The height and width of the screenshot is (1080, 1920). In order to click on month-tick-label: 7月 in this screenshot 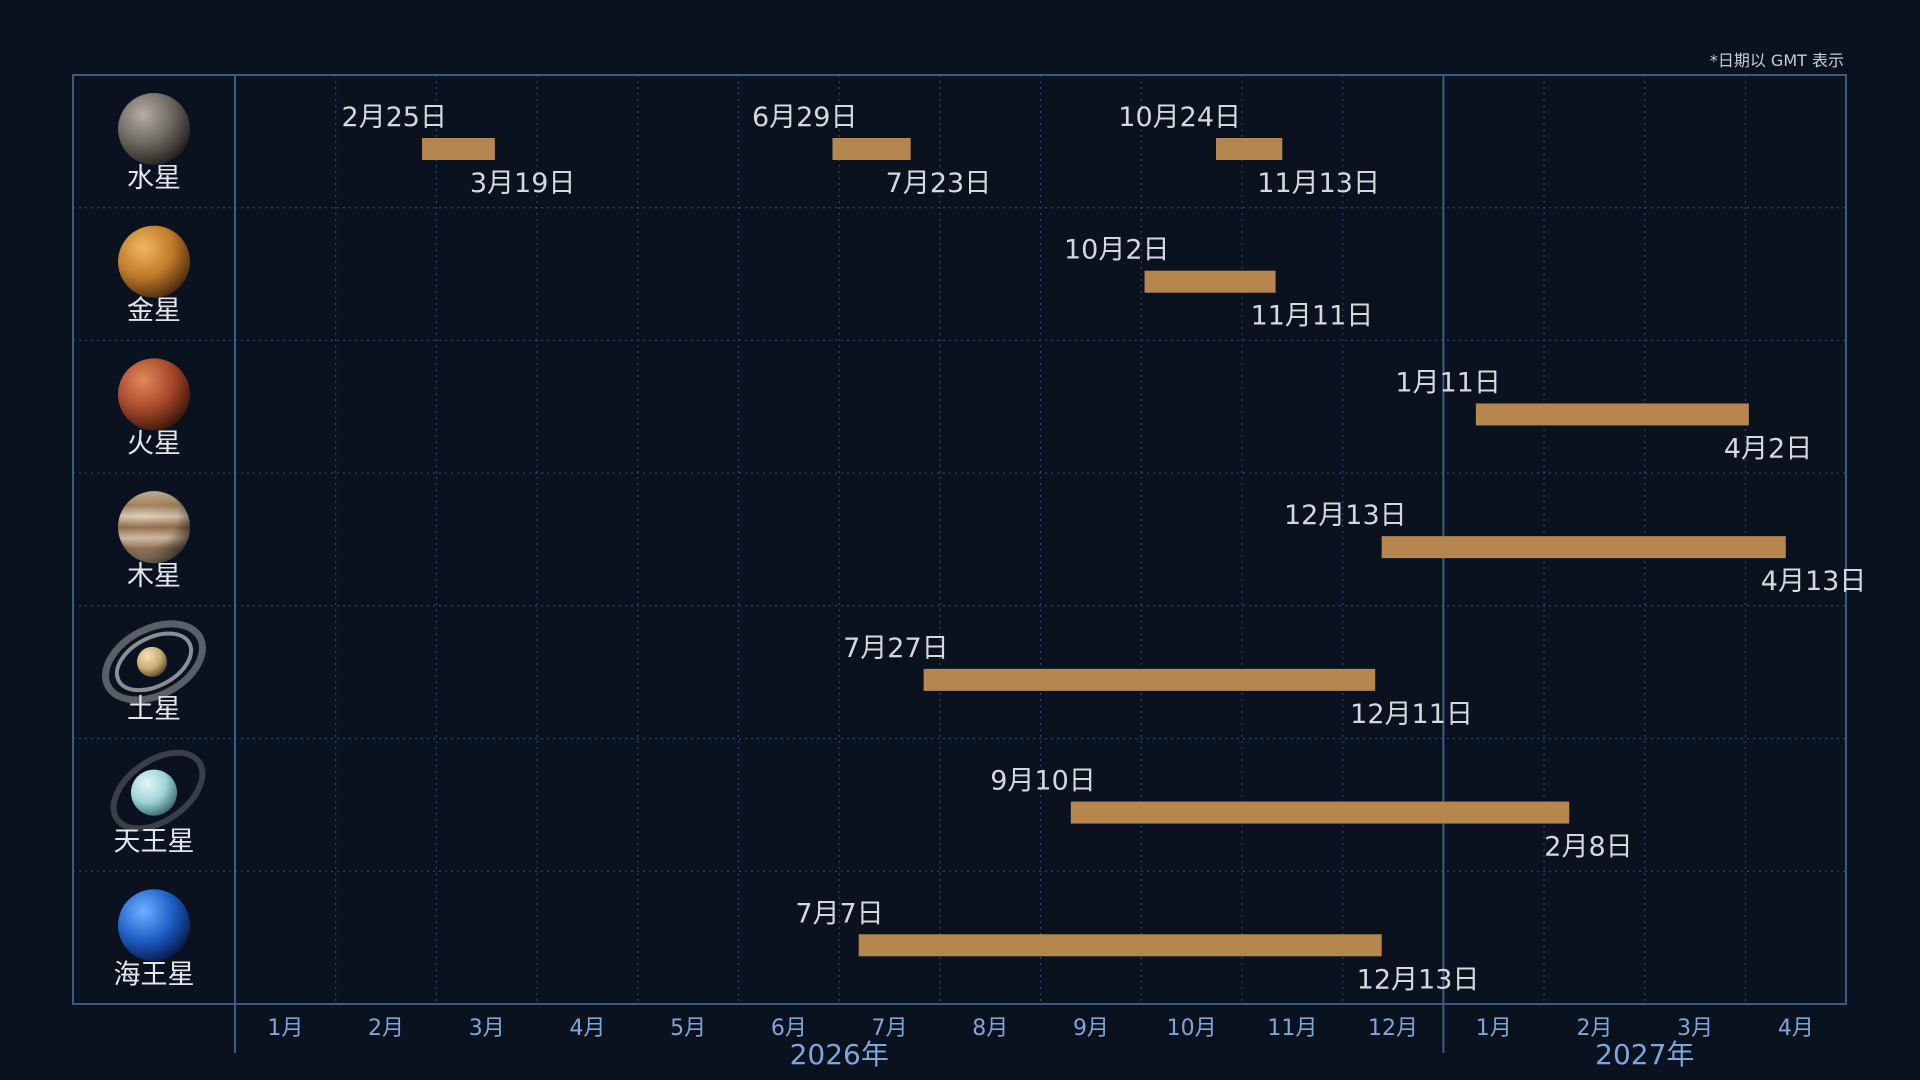, I will do `click(890, 1028)`.